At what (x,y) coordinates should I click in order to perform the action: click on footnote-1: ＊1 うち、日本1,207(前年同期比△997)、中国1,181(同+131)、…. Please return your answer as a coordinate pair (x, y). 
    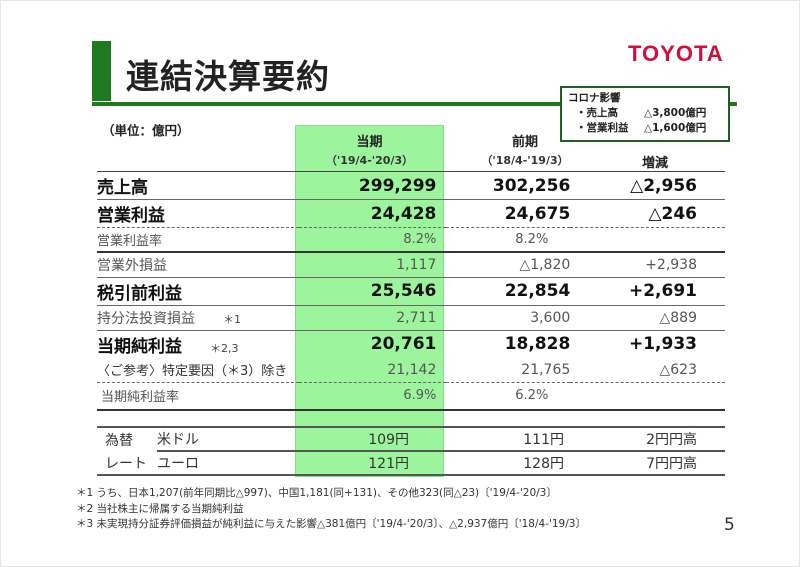
    Looking at the image, I should click on (316, 493).